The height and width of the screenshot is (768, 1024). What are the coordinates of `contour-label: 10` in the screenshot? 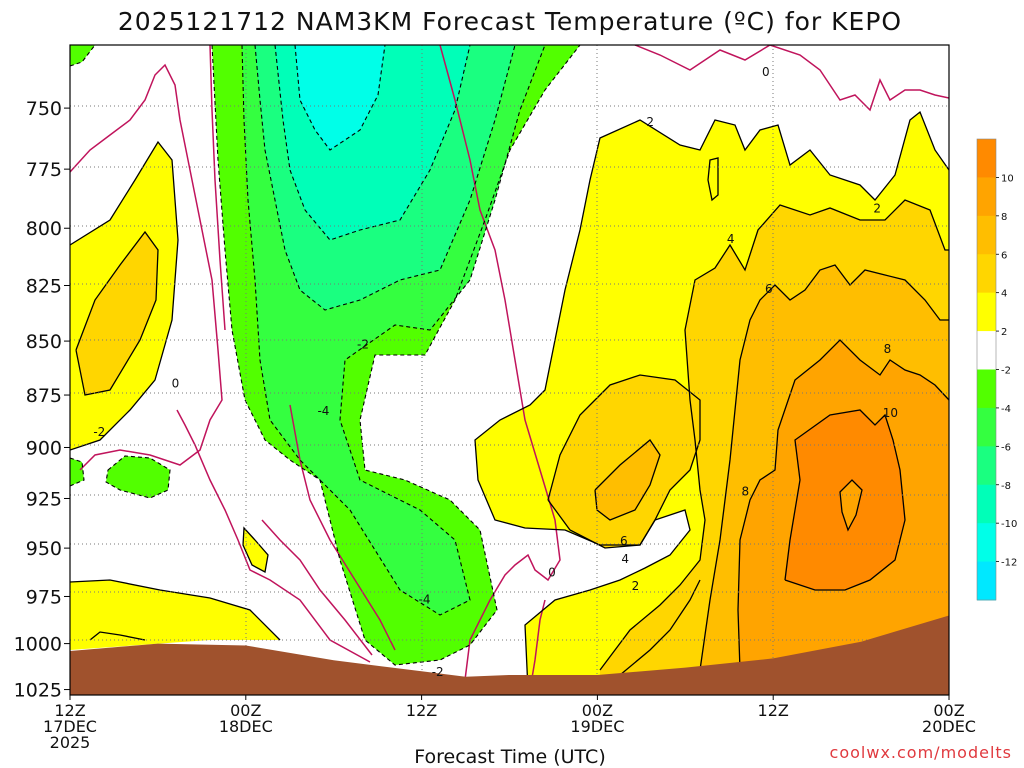 It's located at (890, 413).